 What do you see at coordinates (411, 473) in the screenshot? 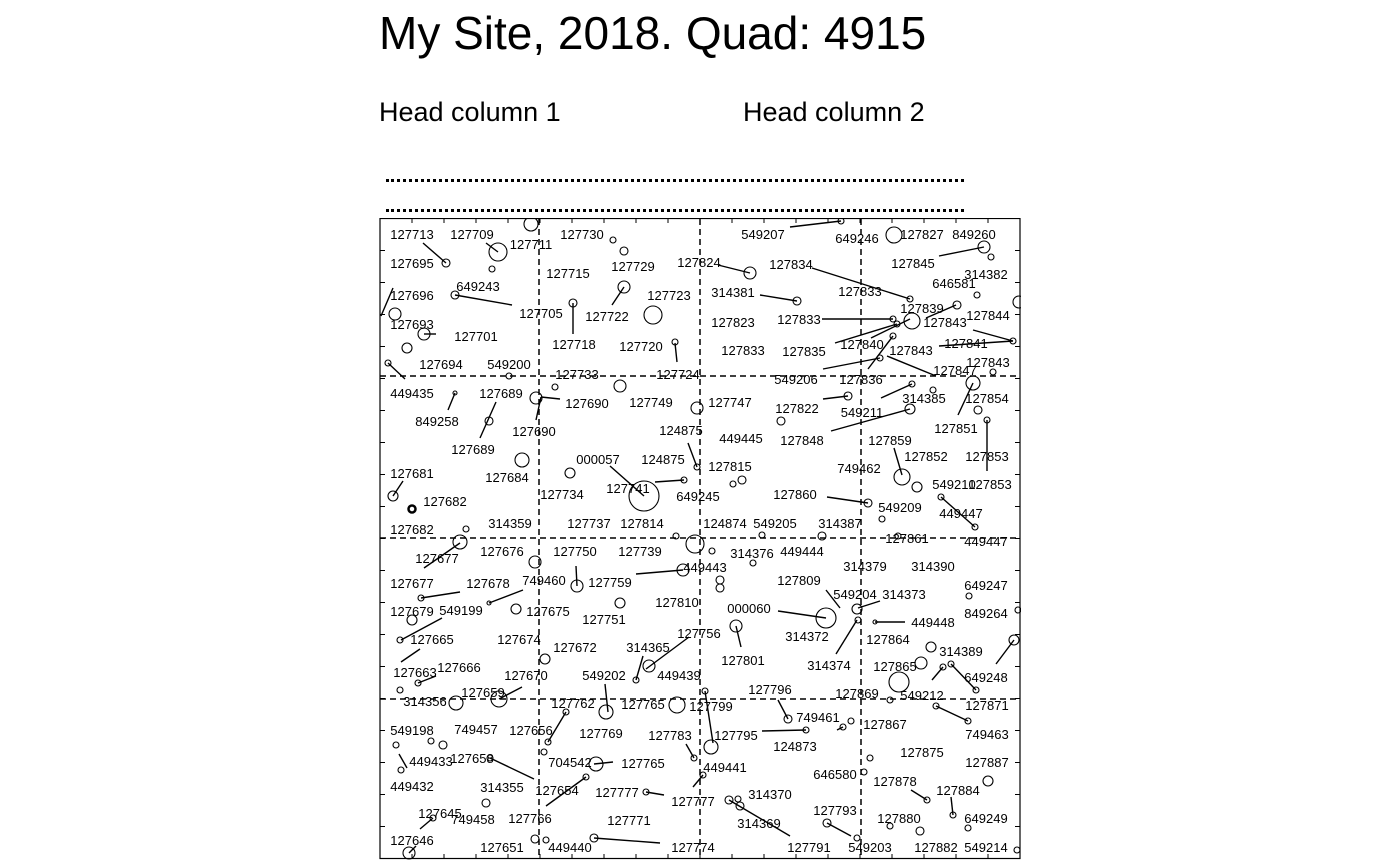
I see `tree-label: 127681` at bounding box center [411, 473].